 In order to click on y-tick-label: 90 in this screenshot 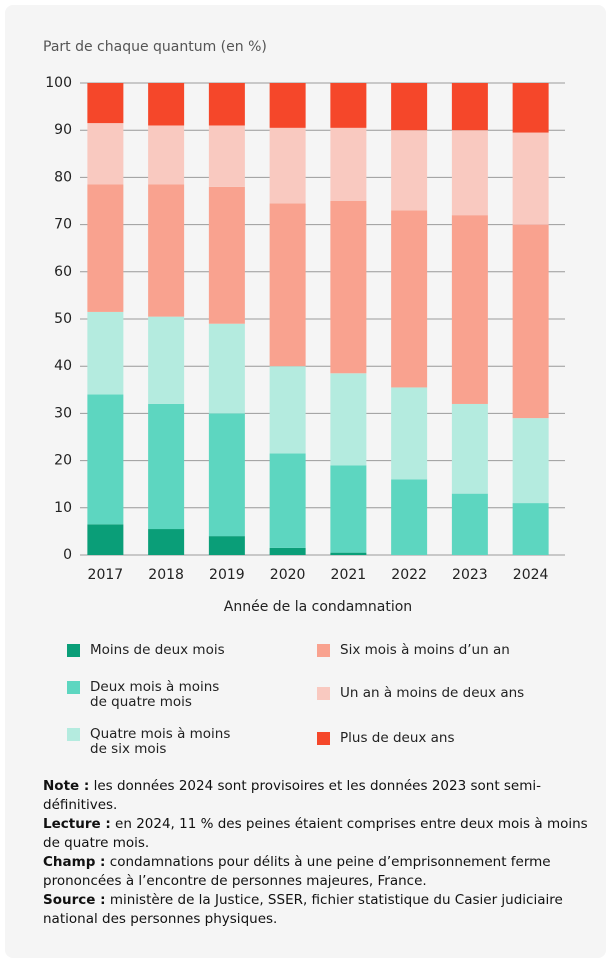, I will do `click(63, 130)`.